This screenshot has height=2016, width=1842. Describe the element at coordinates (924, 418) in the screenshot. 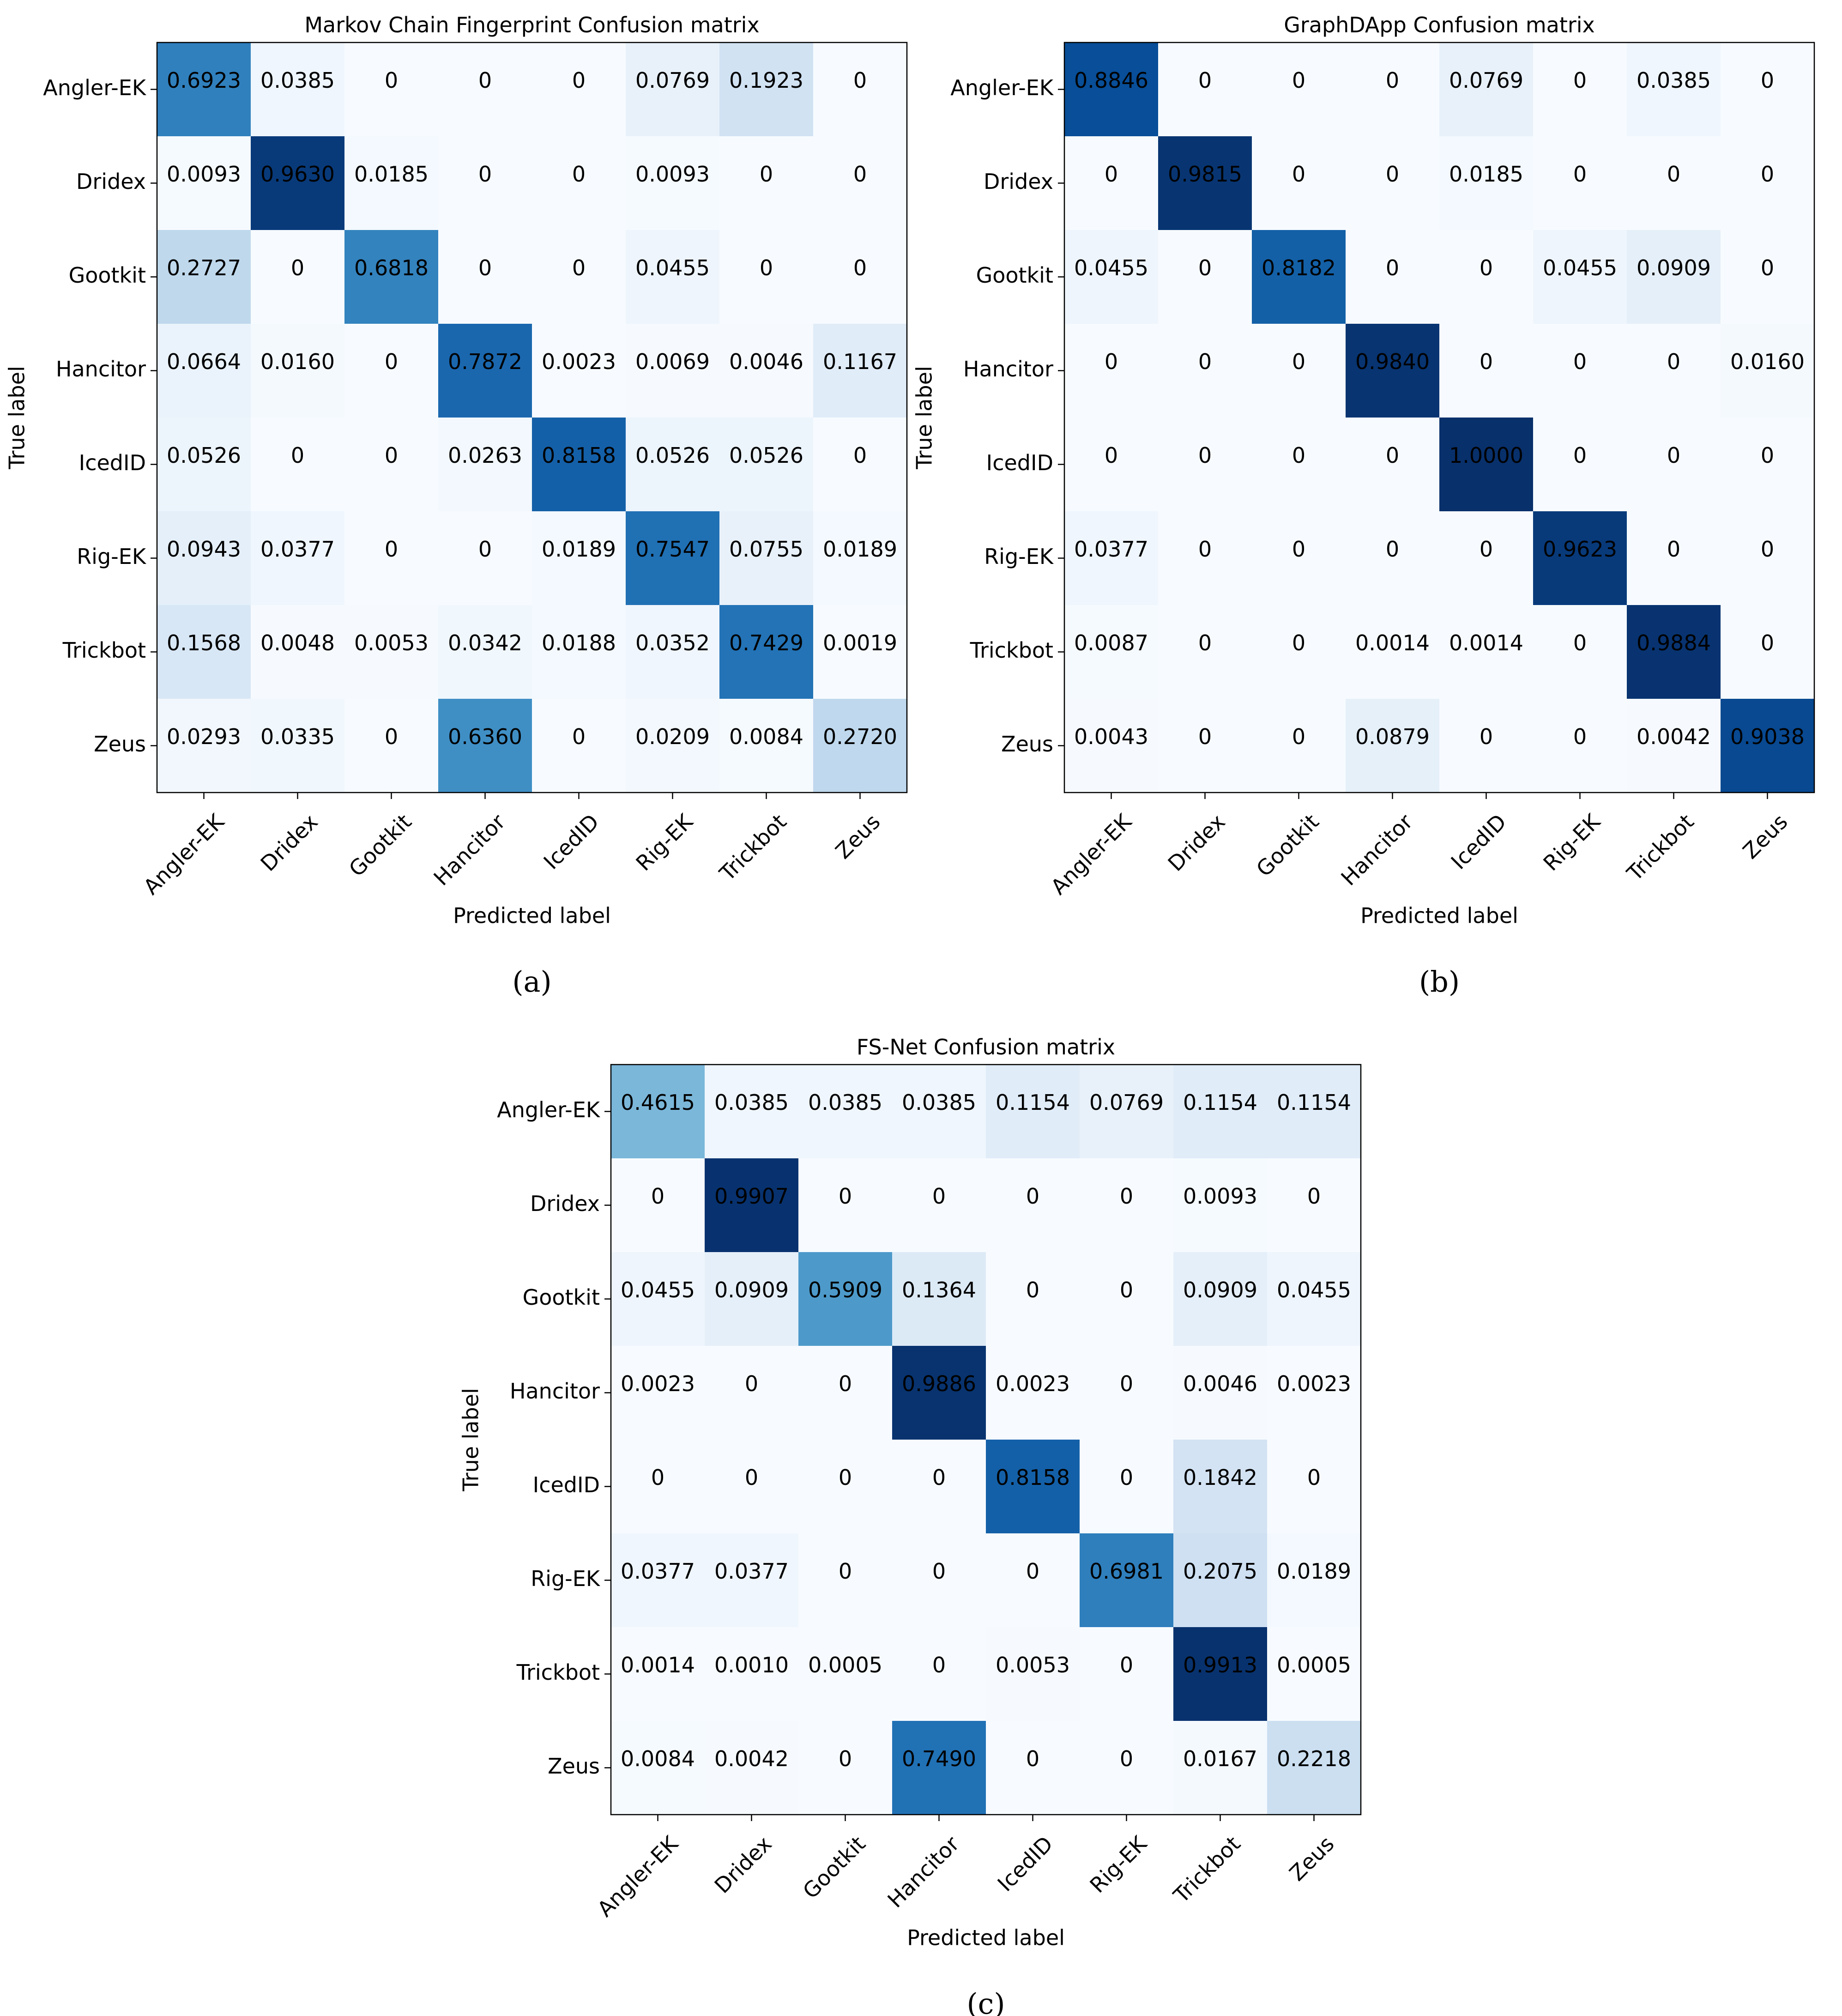

I see `y-axis-label: True label` at that location.